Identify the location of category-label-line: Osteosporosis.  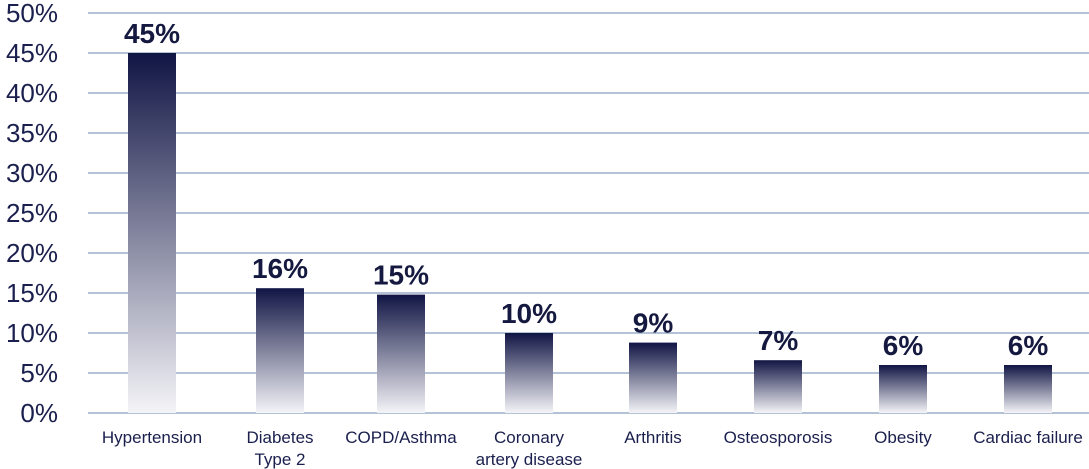
(778, 437).